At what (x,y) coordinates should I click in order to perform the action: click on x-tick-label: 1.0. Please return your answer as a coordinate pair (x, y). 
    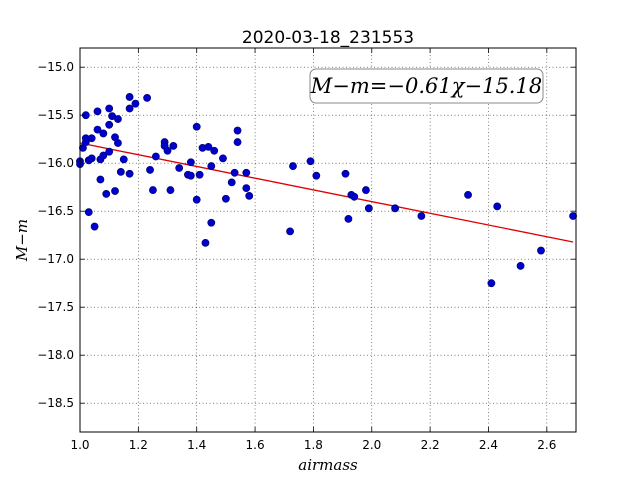
    Looking at the image, I should click on (79, 445).